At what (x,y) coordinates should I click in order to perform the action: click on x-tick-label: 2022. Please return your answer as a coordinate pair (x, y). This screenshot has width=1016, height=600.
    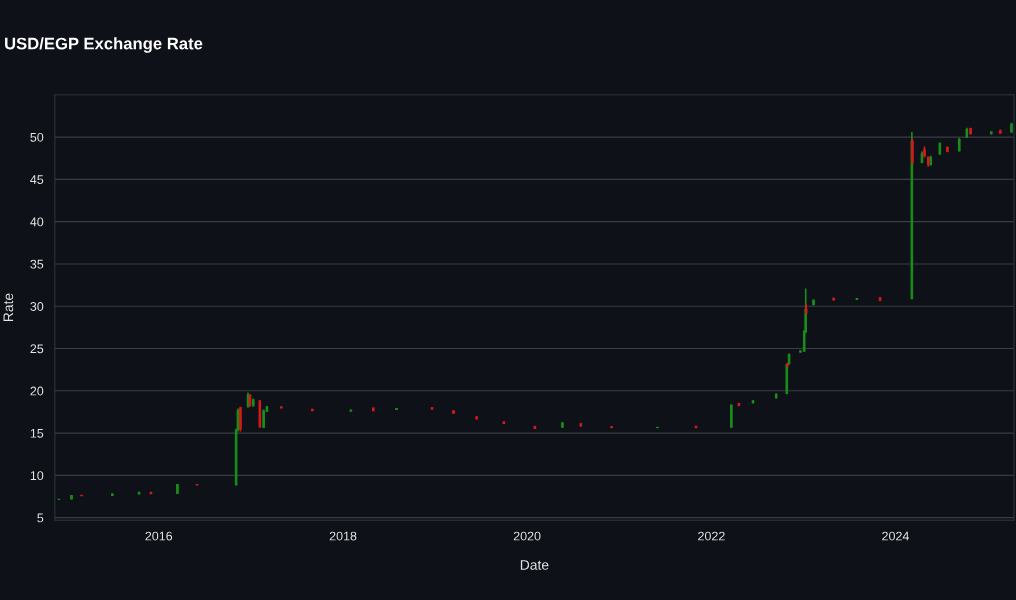
    Looking at the image, I should click on (711, 536).